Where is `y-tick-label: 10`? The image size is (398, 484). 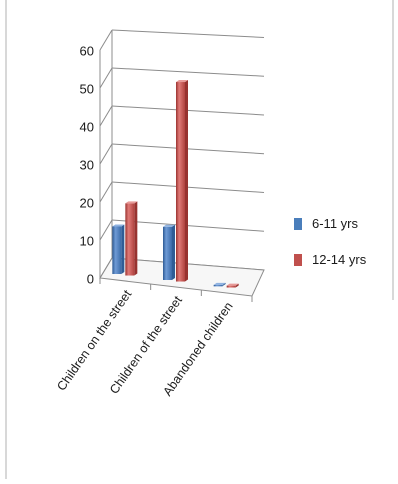 y-tick-label: 10 is located at coordinates (87, 241).